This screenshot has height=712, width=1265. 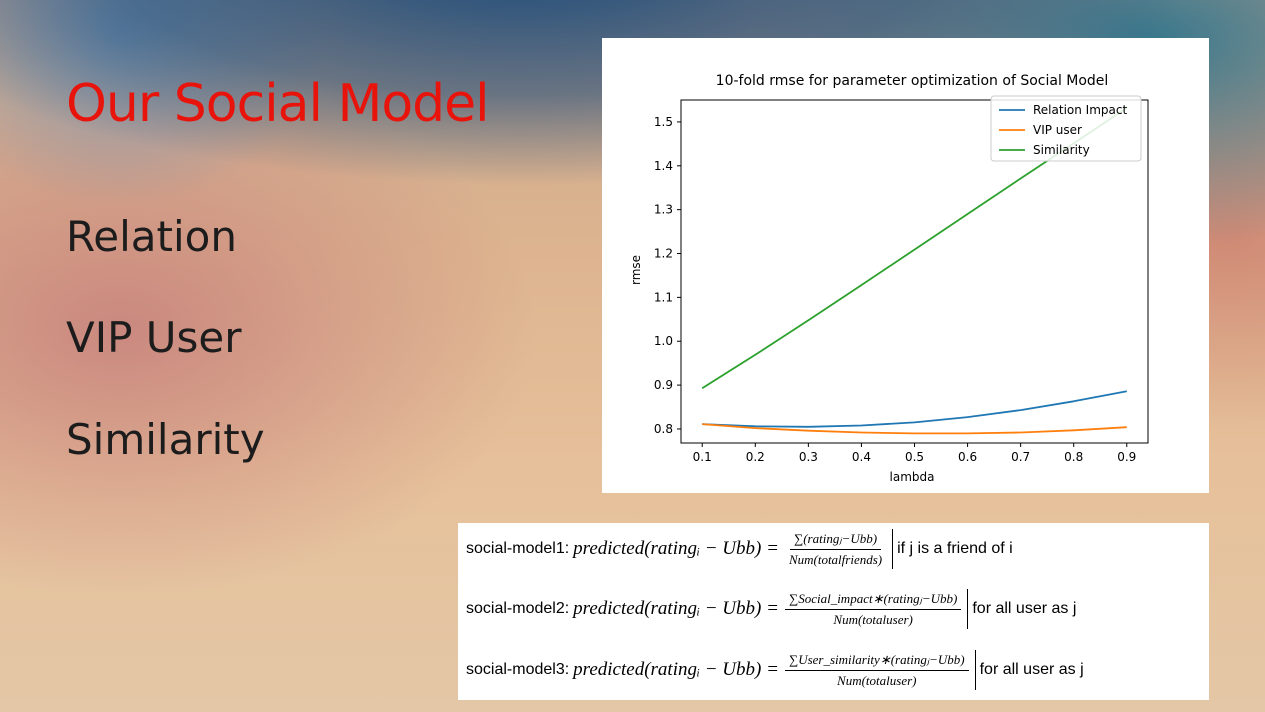 What do you see at coordinates (663, 297) in the screenshot?
I see `y-tick-label: 1.1` at bounding box center [663, 297].